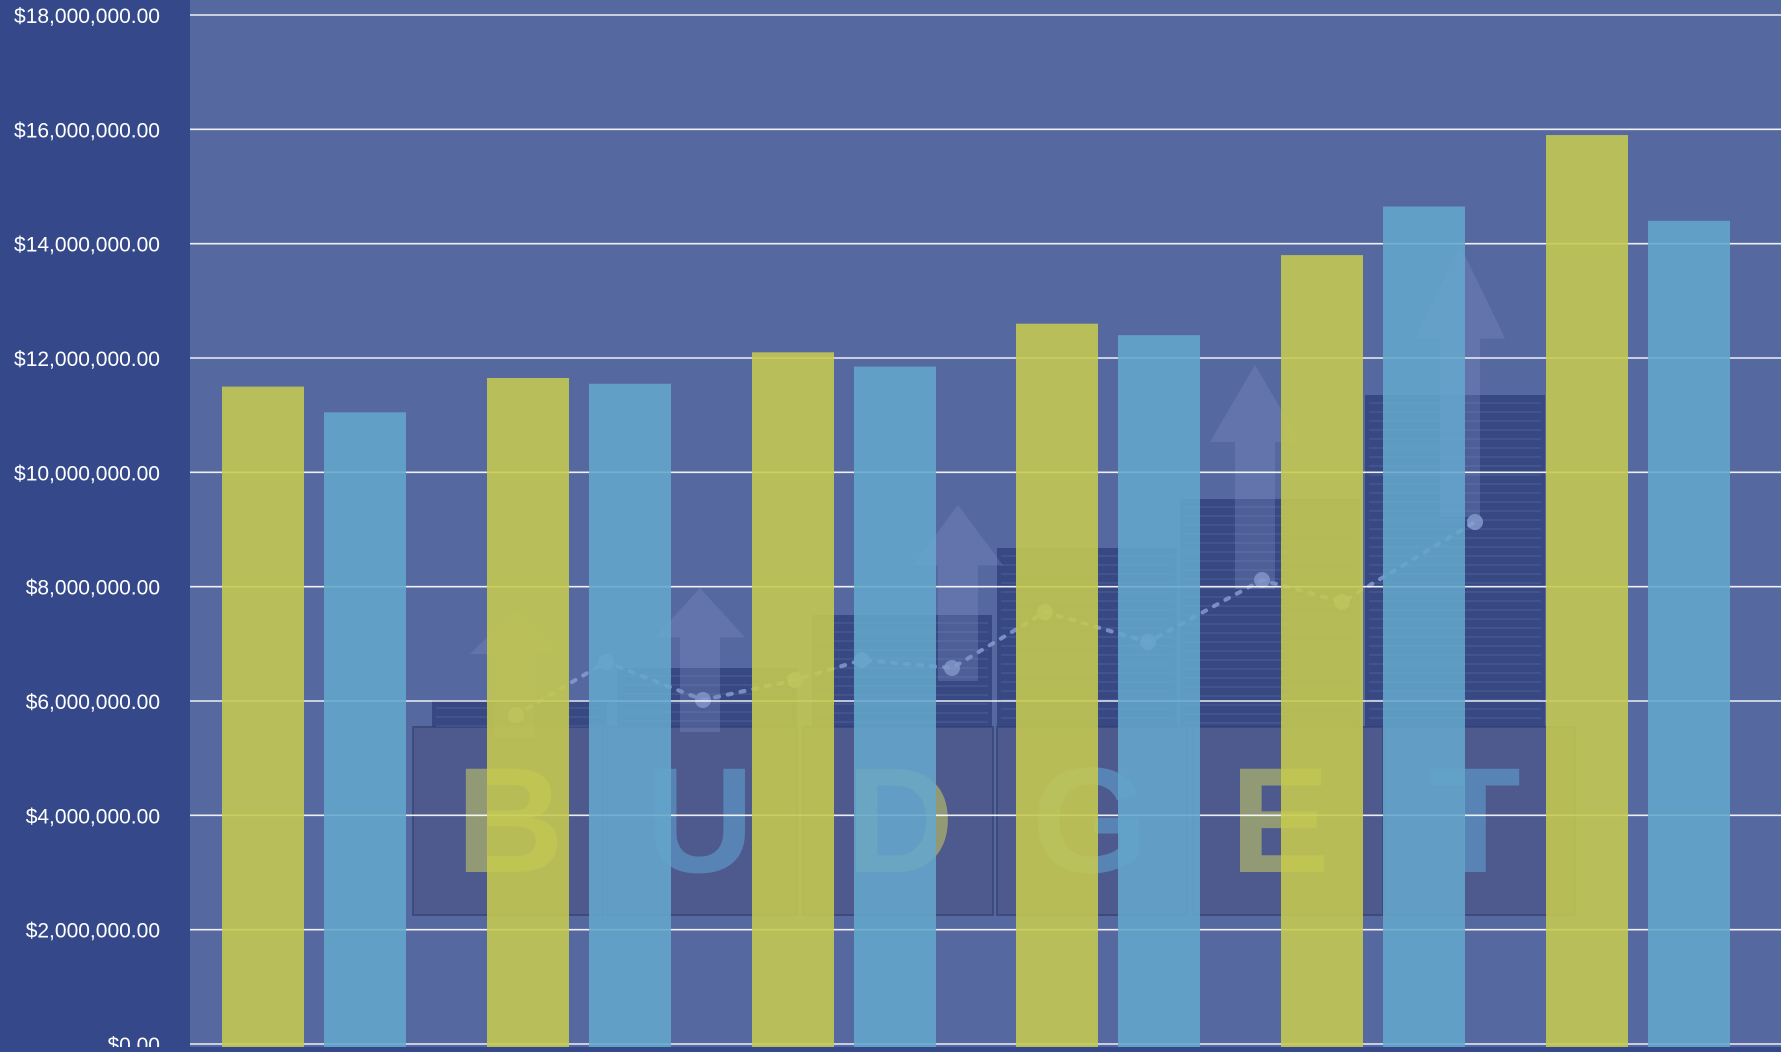  What do you see at coordinates (93, 816) in the screenshot?
I see `y-tick-label: $4,000,000.00` at bounding box center [93, 816].